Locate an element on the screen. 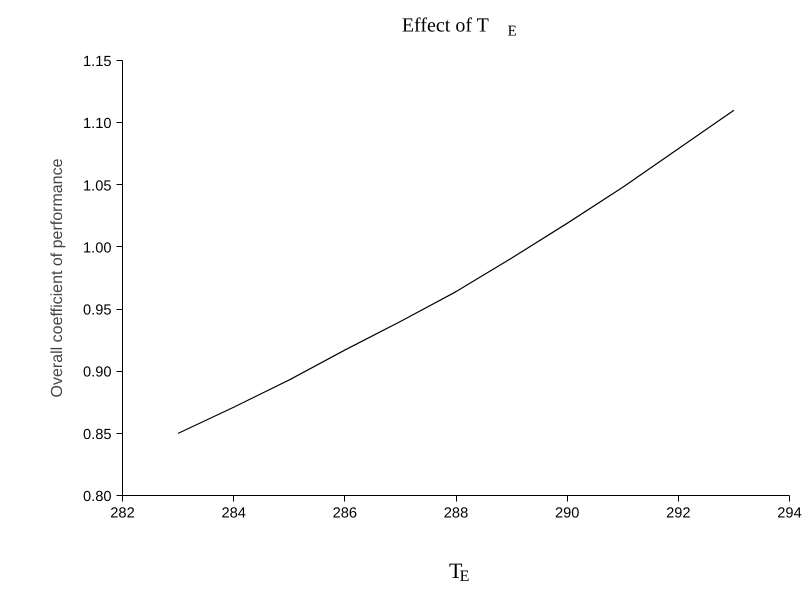  y-tick-label: 1.15 is located at coordinates (97, 62).